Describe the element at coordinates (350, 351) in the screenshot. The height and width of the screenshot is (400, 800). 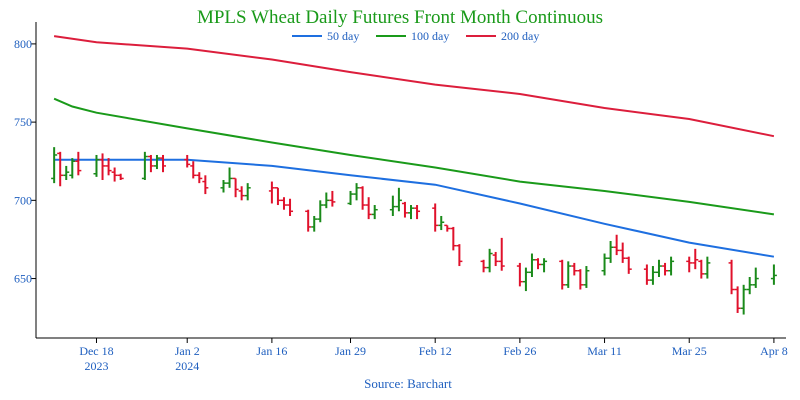
I see `x-tick-label: Jan 29` at that location.